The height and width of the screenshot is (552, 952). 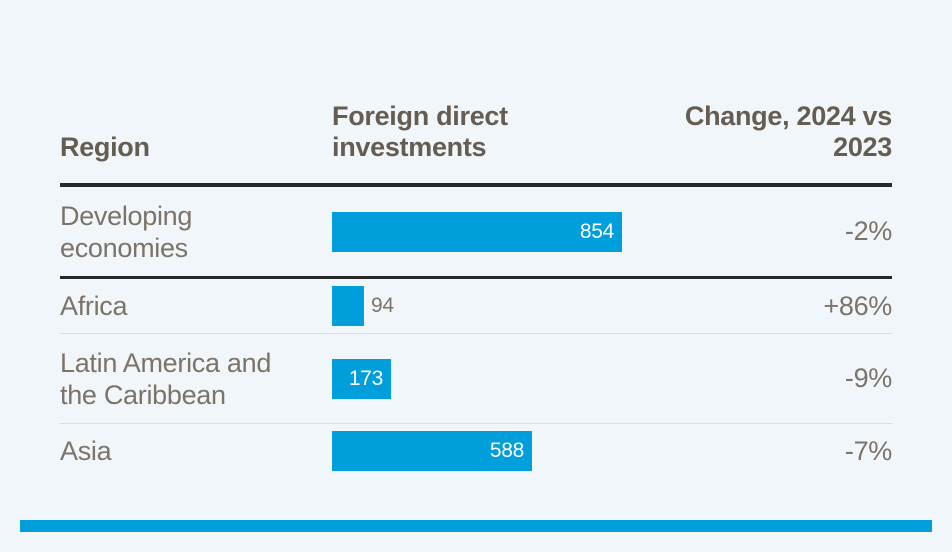 I want to click on column-header-fdi: Foreign direct investments, so click(x=487, y=142).